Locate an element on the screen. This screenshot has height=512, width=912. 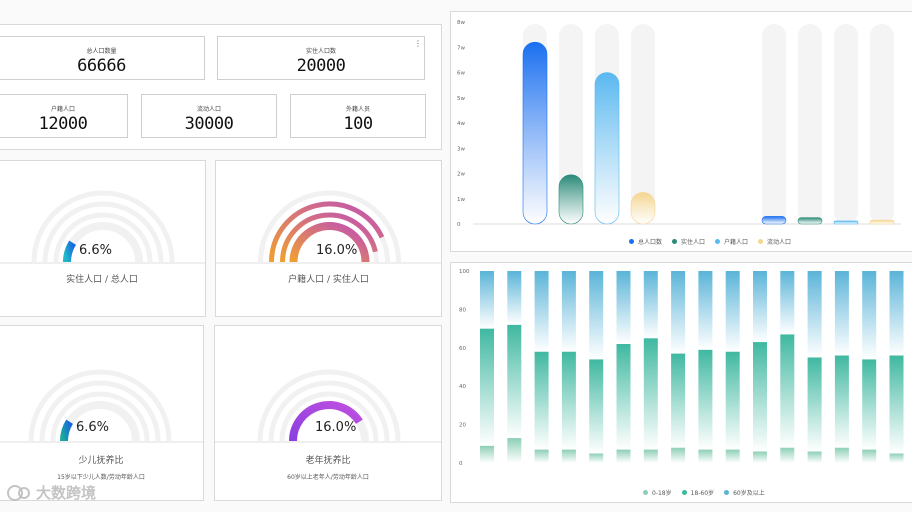
gauge-sublabel: 15岁以下少儿人数/劳动年龄人口 is located at coordinates (101, 477).